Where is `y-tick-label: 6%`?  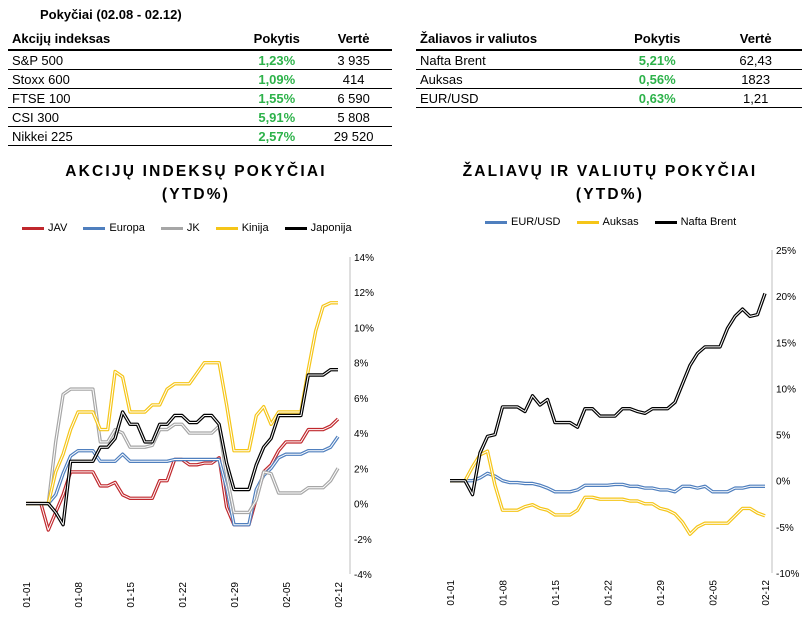 y-tick-label: 6% is located at coordinates (361, 399).